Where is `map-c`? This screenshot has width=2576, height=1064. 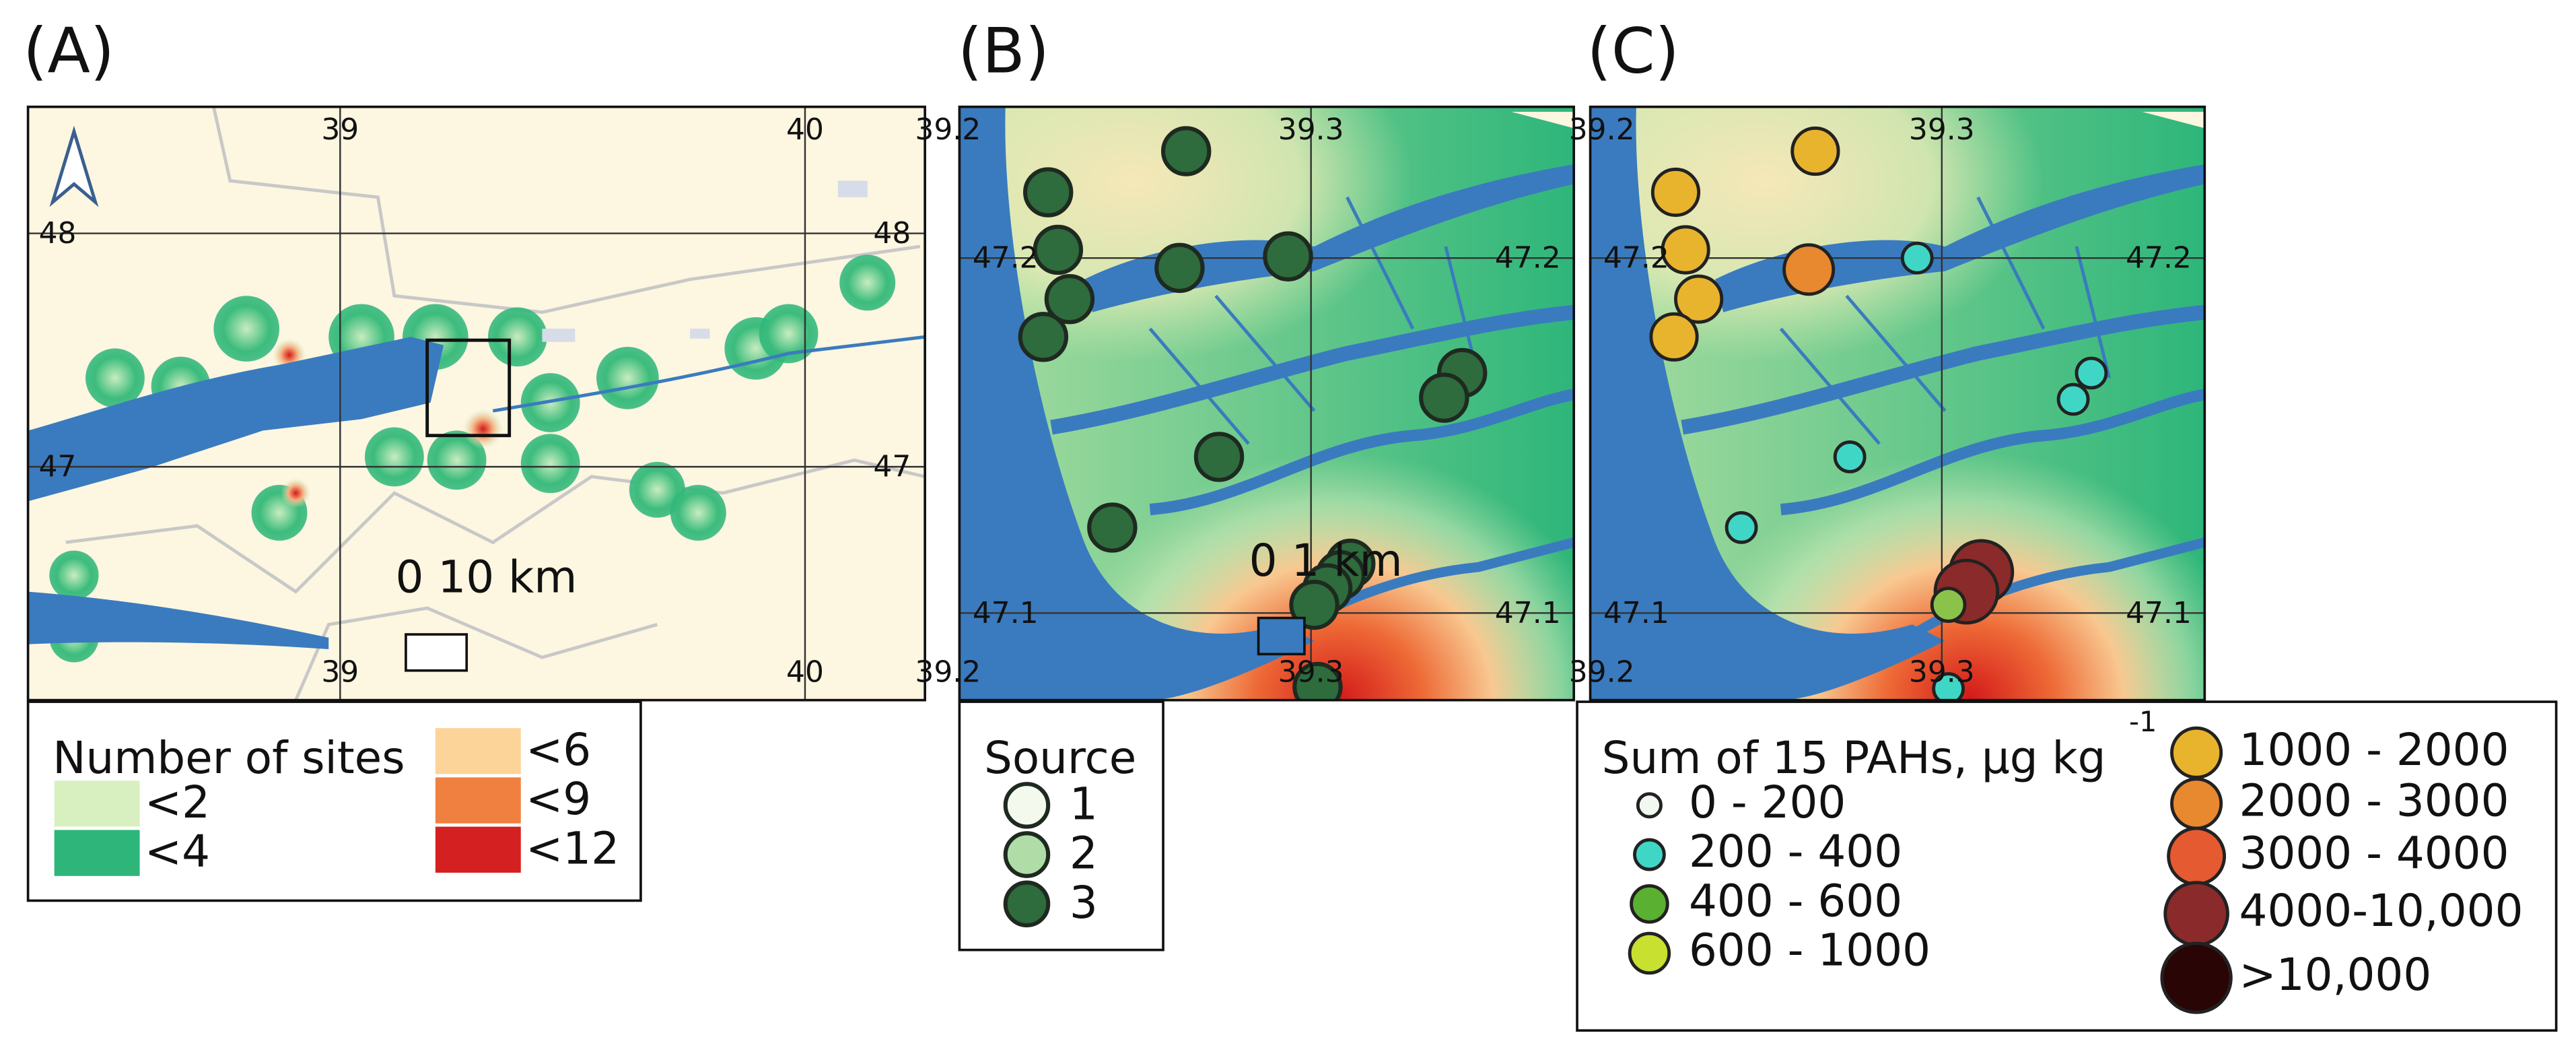
map-c is located at coordinates (1897, 403).